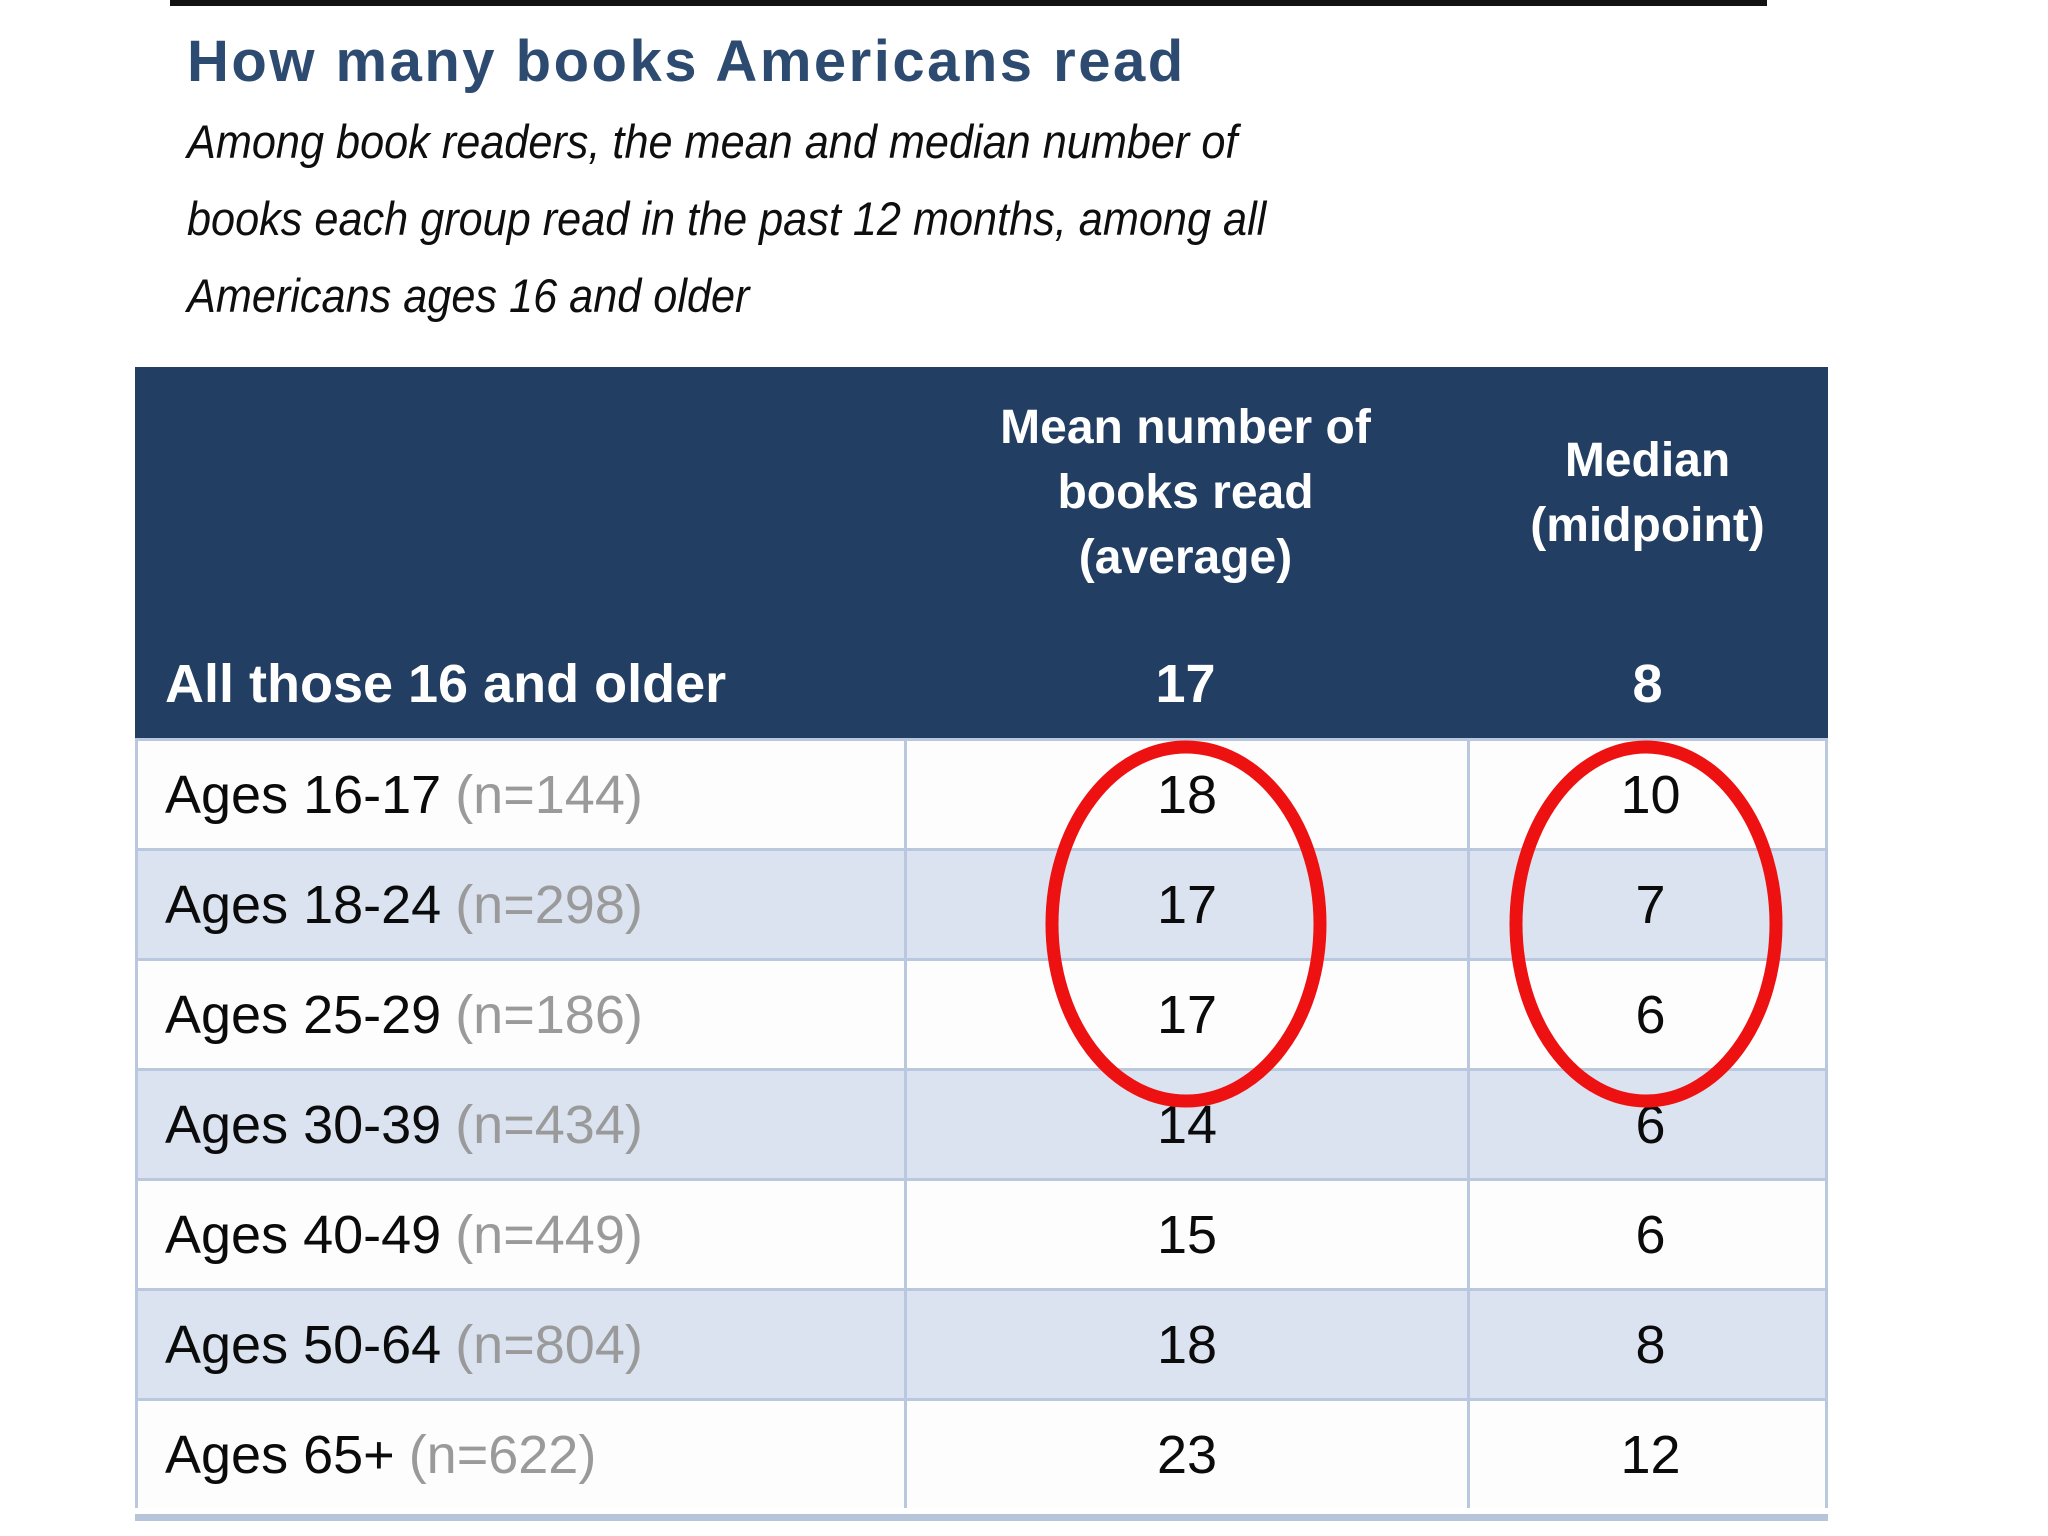  What do you see at coordinates (1649, 1454) in the screenshot?
I see `row-median-value: 12` at bounding box center [1649, 1454].